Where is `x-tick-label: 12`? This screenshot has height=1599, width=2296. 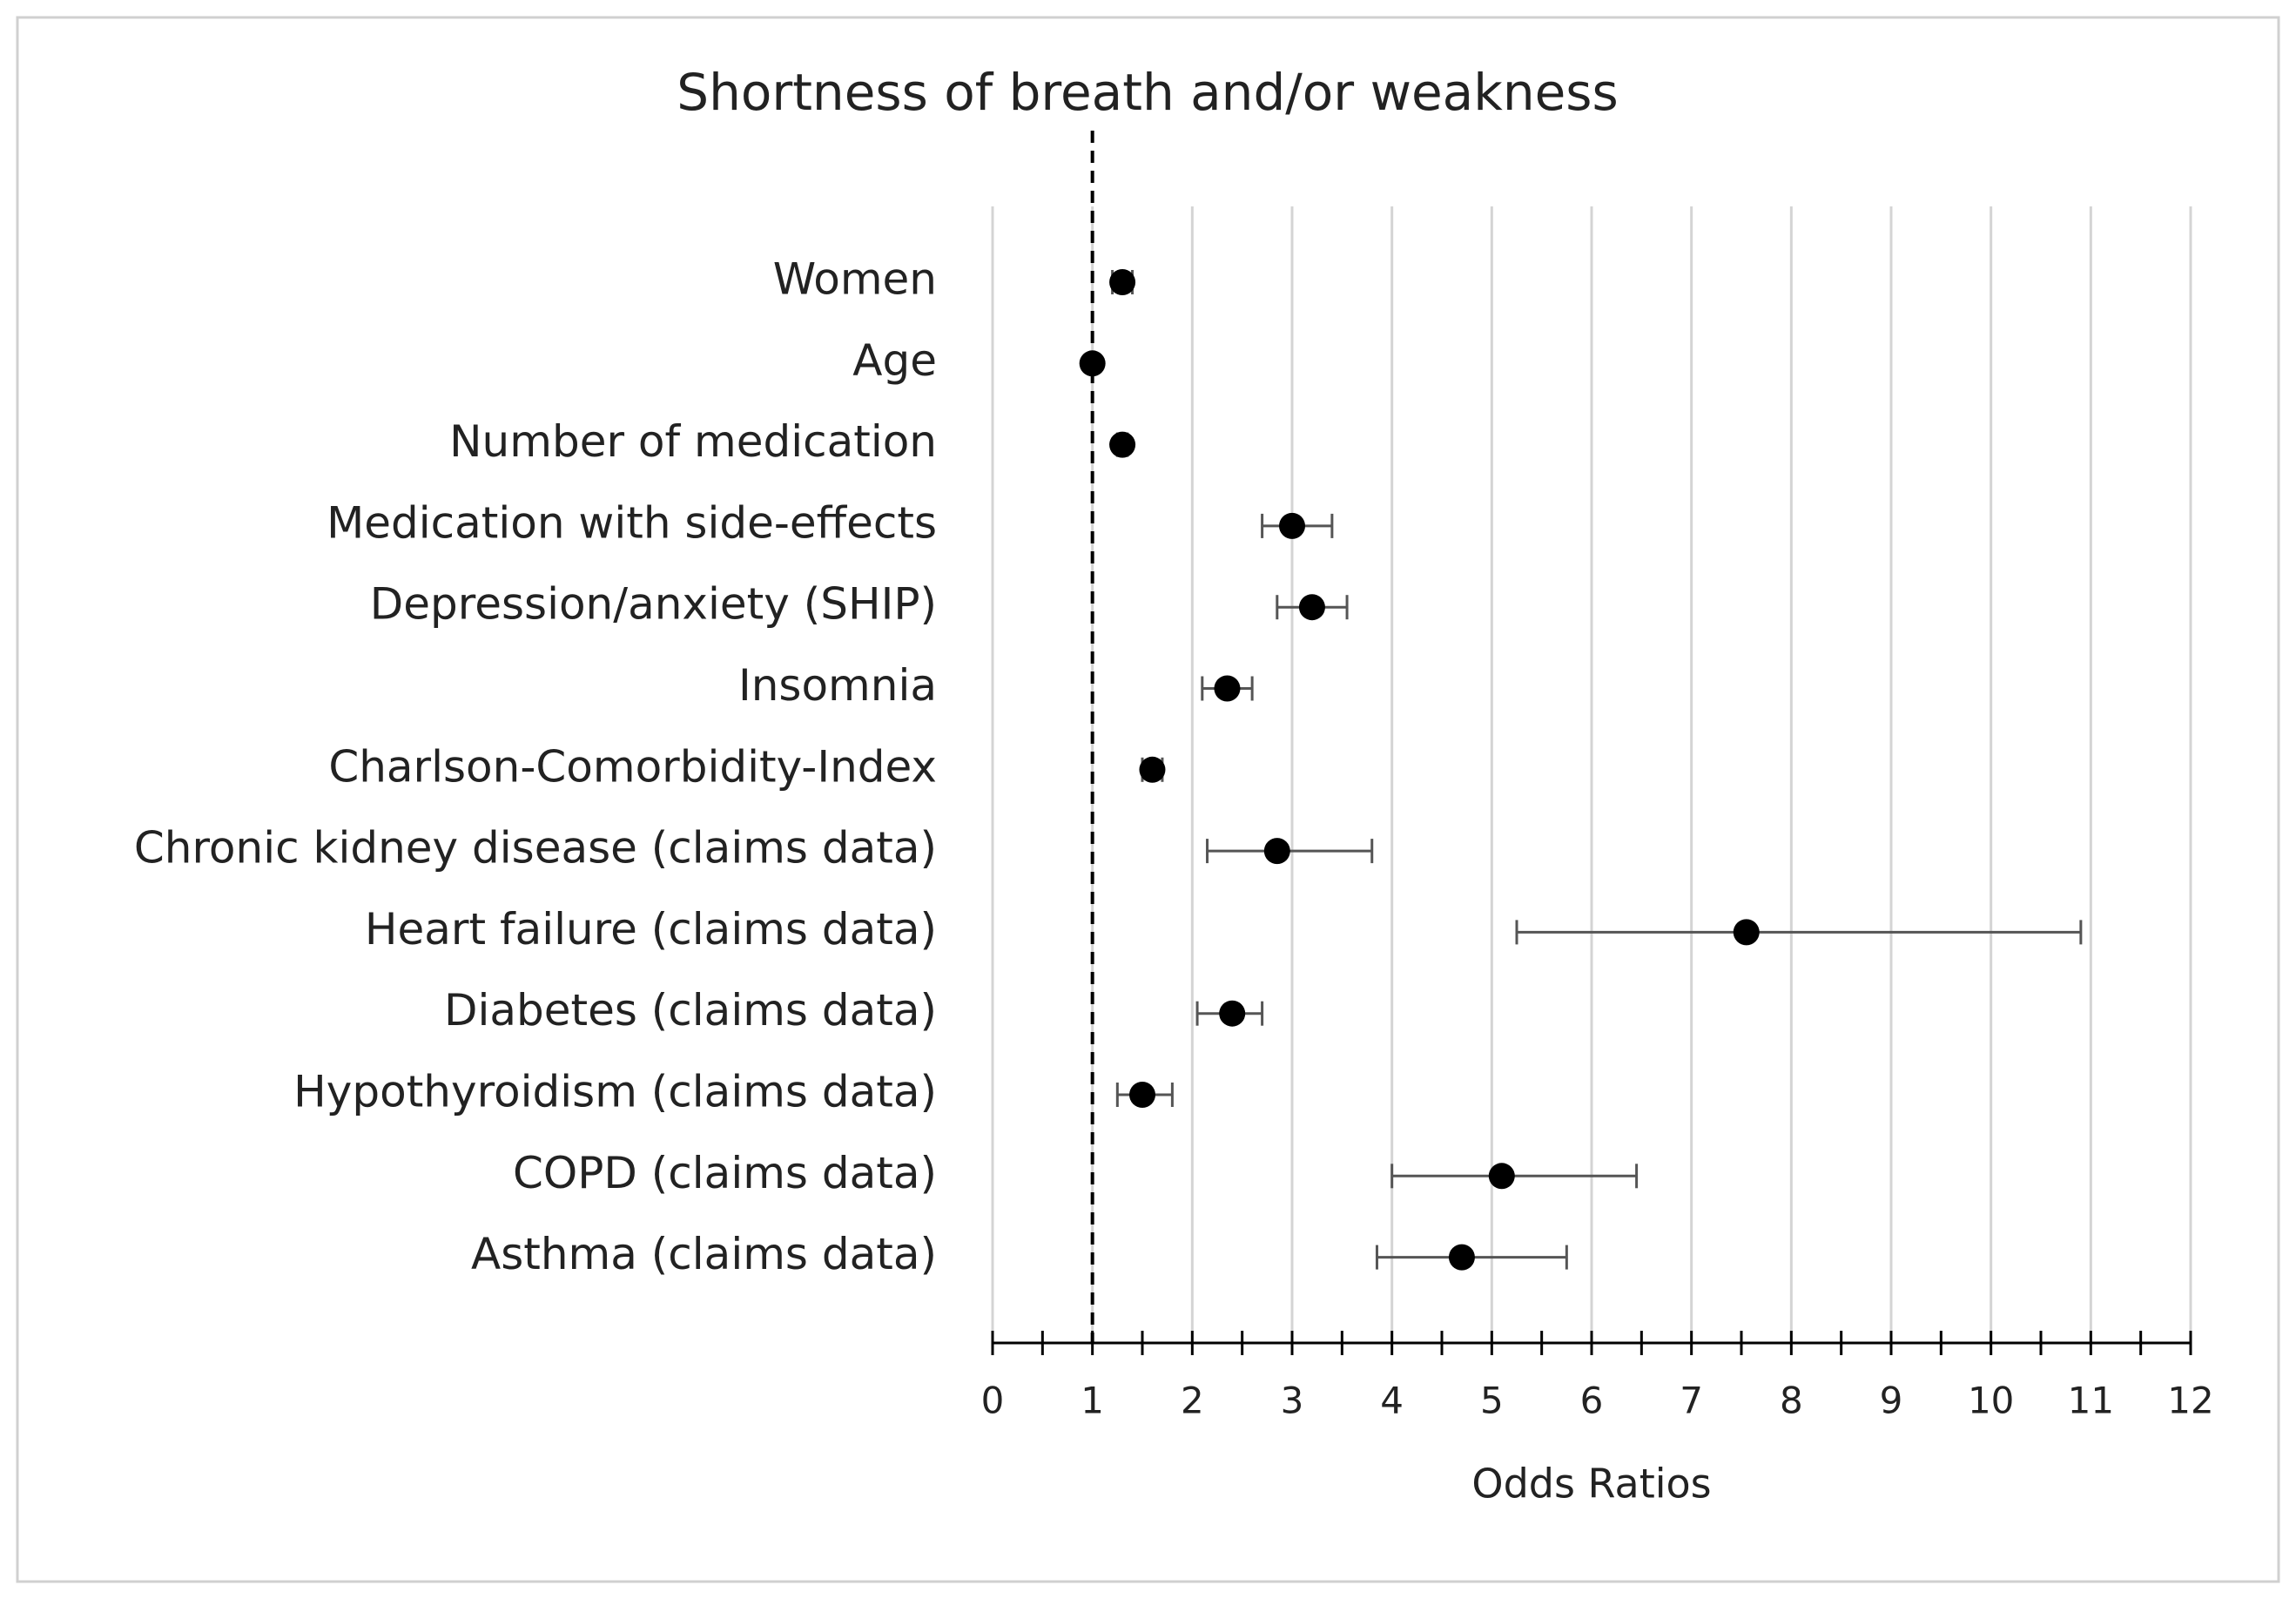
x-tick-label: 12 is located at coordinates (2190, 1401).